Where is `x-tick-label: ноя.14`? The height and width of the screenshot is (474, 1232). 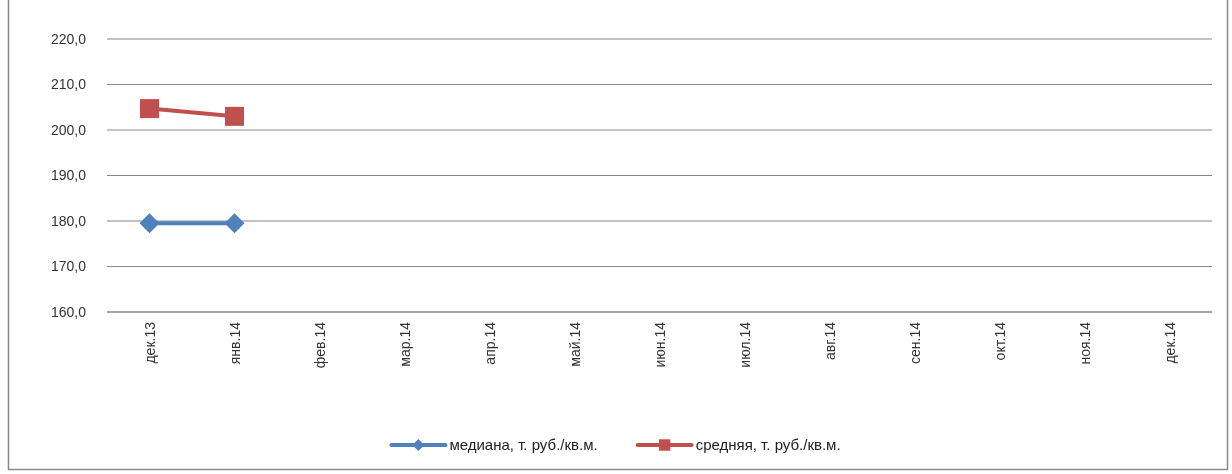
x-tick-label: ноя.14 is located at coordinates (1084, 343).